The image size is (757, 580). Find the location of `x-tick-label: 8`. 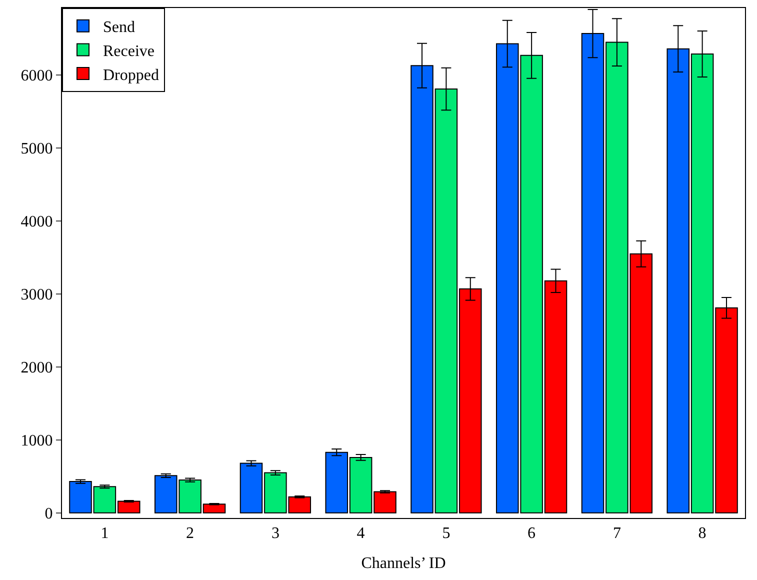

x-tick-label: 8 is located at coordinates (702, 533).